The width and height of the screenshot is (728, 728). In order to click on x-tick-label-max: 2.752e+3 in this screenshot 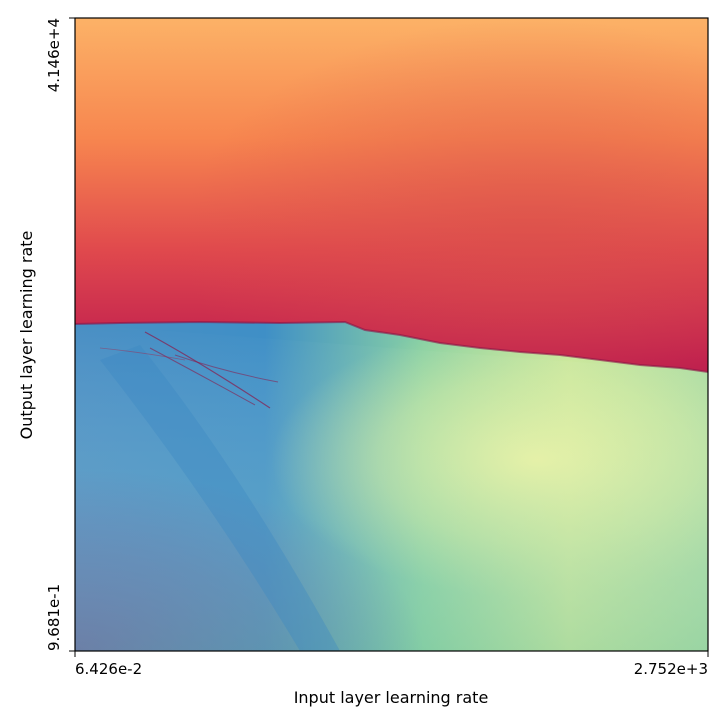, I will do `click(671, 669)`.